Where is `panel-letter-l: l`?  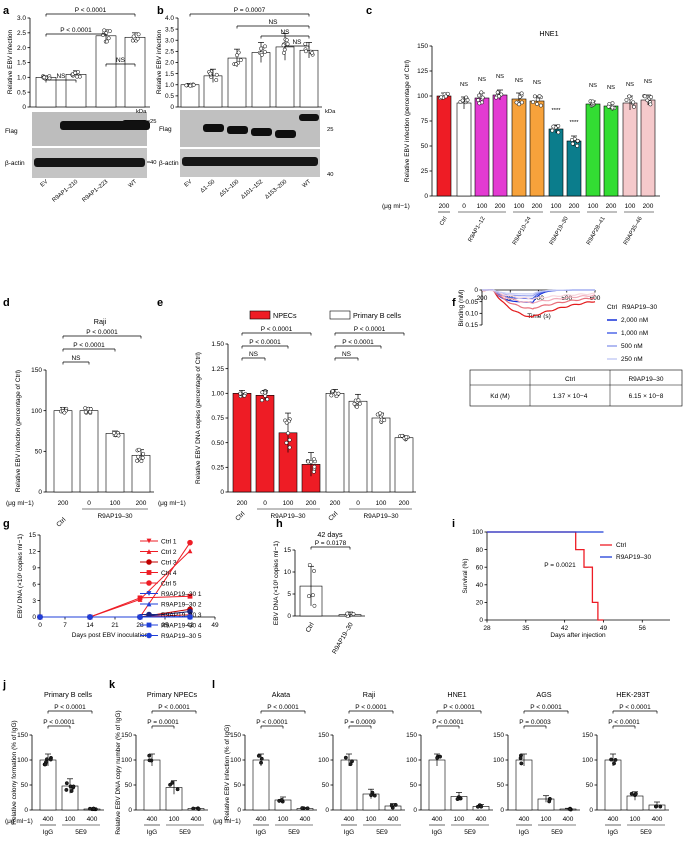 panel-letter-l: l is located at coordinates (213, 685).